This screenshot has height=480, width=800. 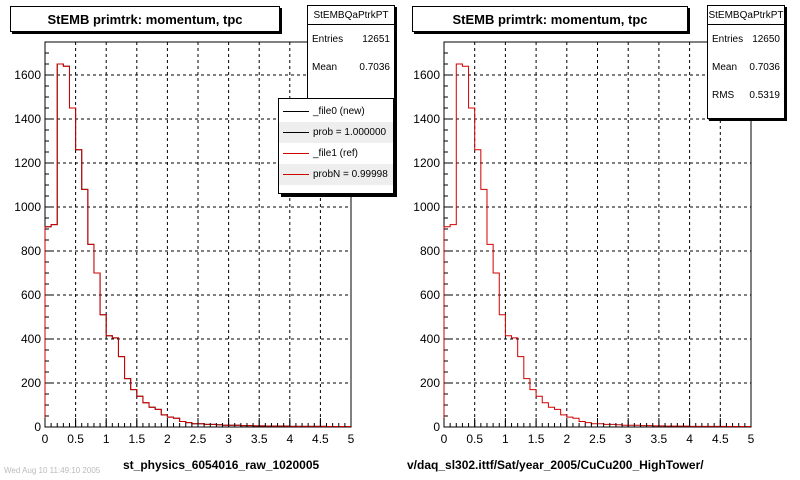 What do you see at coordinates (45, 439) in the screenshot?
I see `left-x-tick-label: 0` at bounding box center [45, 439].